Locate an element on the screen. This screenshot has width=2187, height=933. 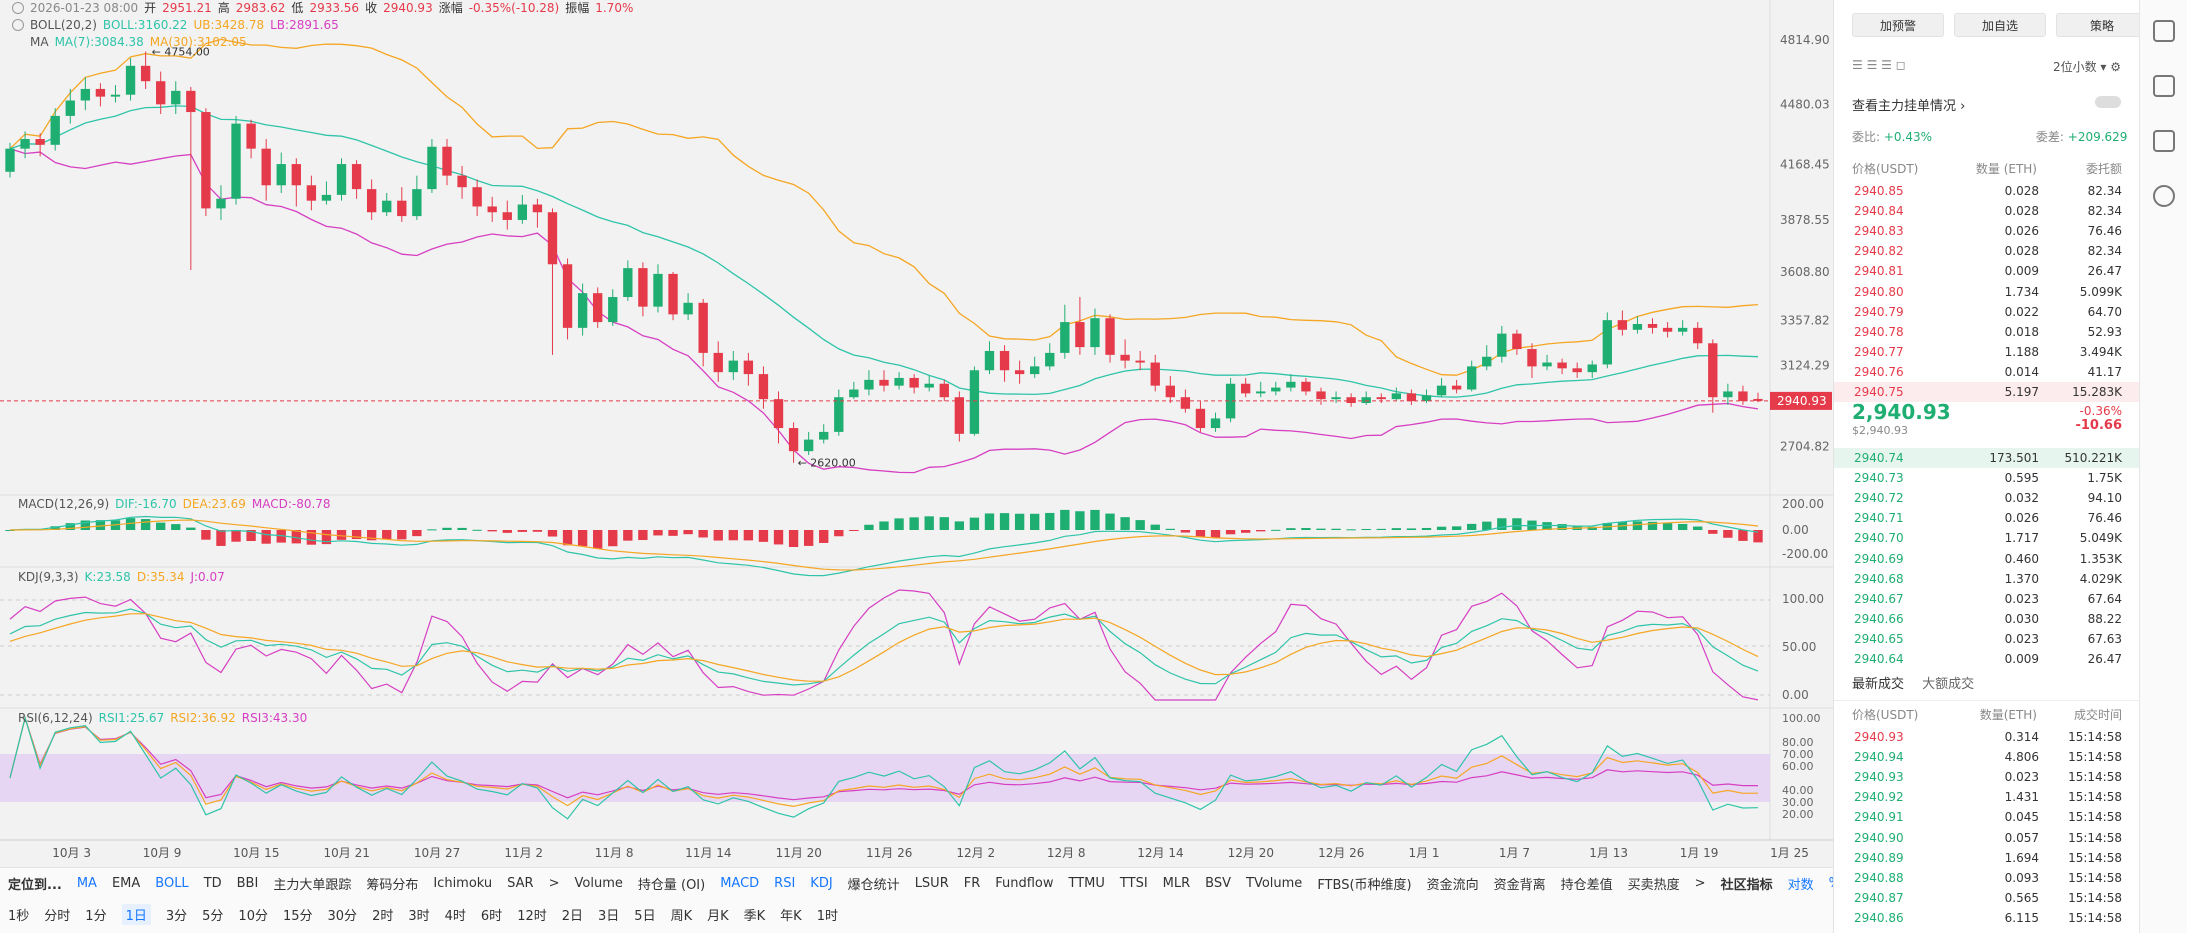
indicator-0: MA is located at coordinates (86, 883).